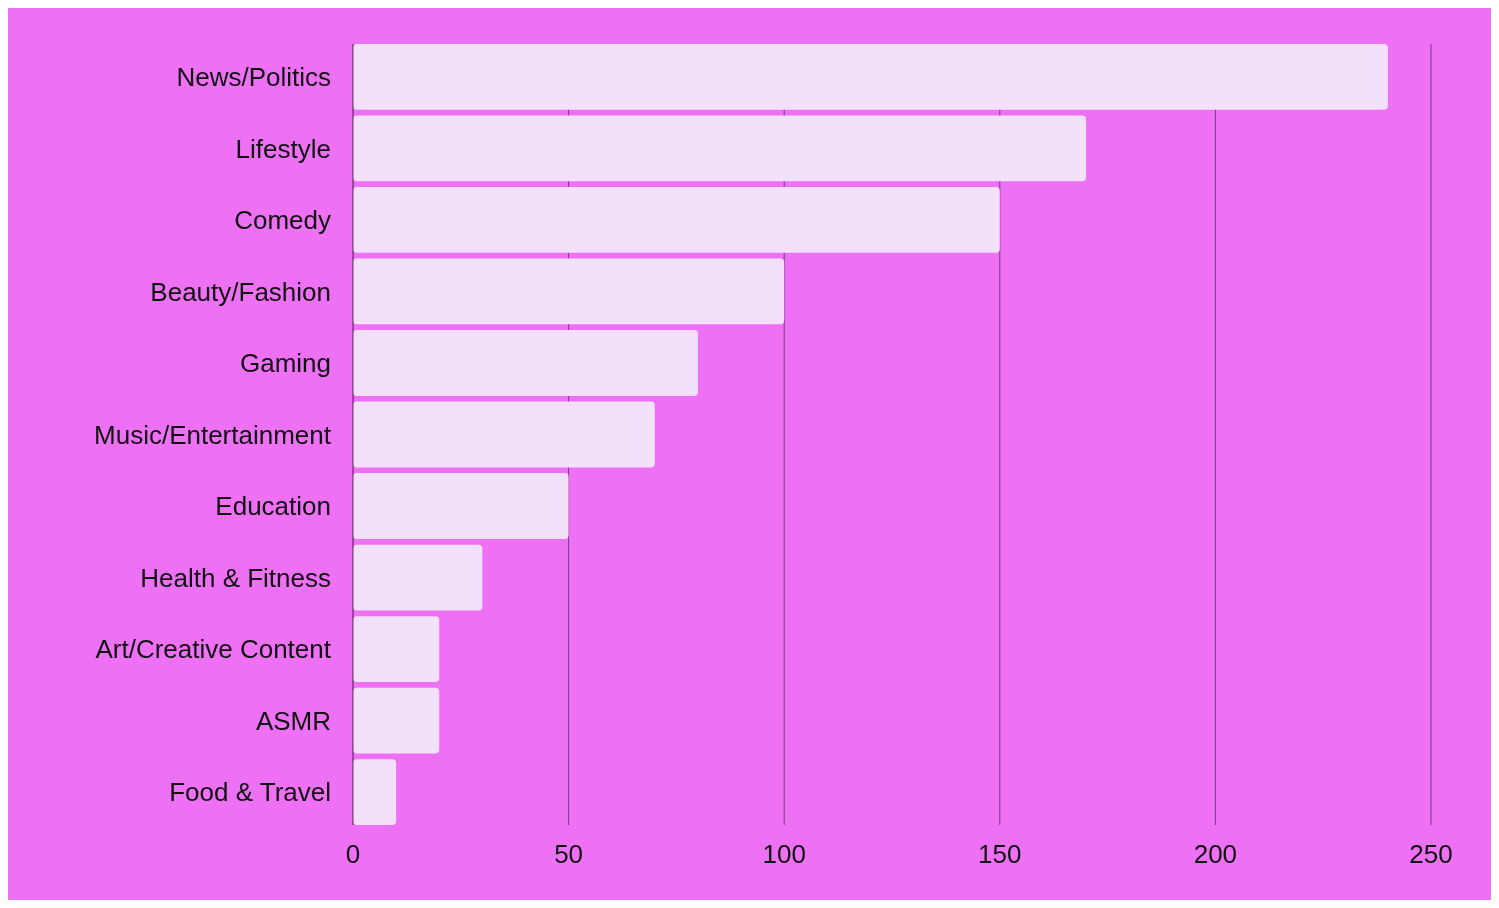 This screenshot has height=908, width=1499. Describe the element at coordinates (282, 220) in the screenshot. I see `y-tick-label: Comedy` at that location.